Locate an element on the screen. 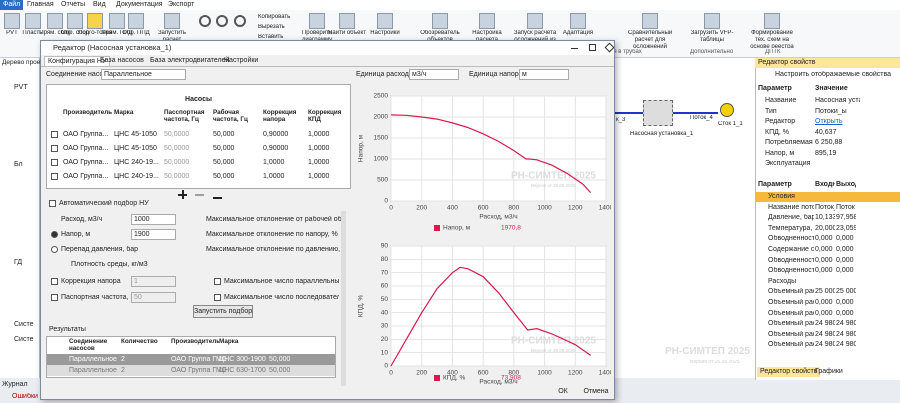 The height and width of the screenshot is (403, 900). select: м is located at coordinates (544, 74).